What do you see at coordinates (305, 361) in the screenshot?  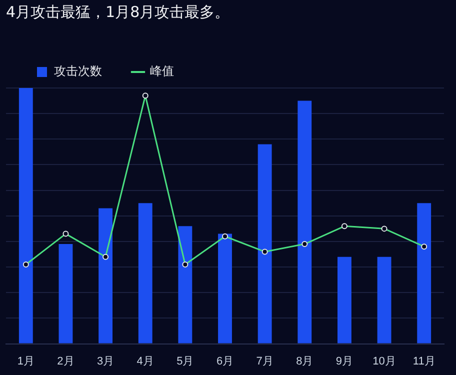 I see `x-tick-label: 8月` at bounding box center [305, 361].